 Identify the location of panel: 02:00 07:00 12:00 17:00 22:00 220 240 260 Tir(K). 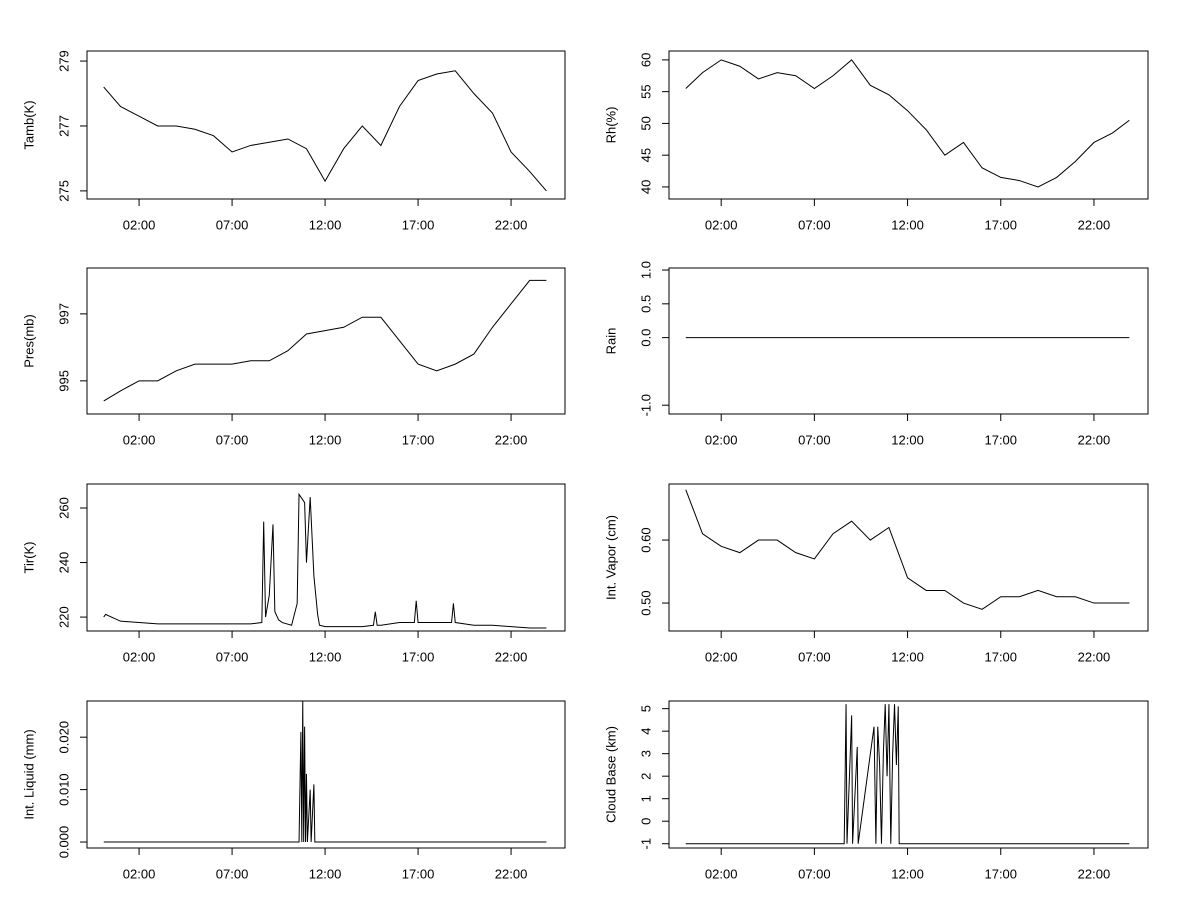
(293, 573).